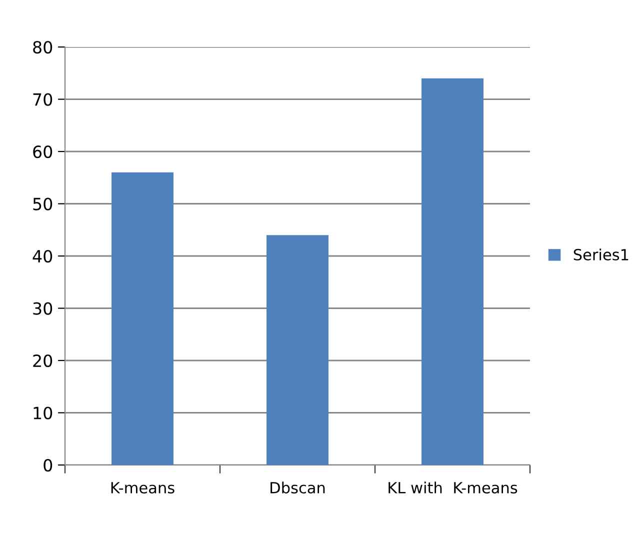 Image resolution: width=643 pixels, height=549 pixels. What do you see at coordinates (453, 488) in the screenshot?
I see `x-tick-label: KL with K-means` at bounding box center [453, 488].